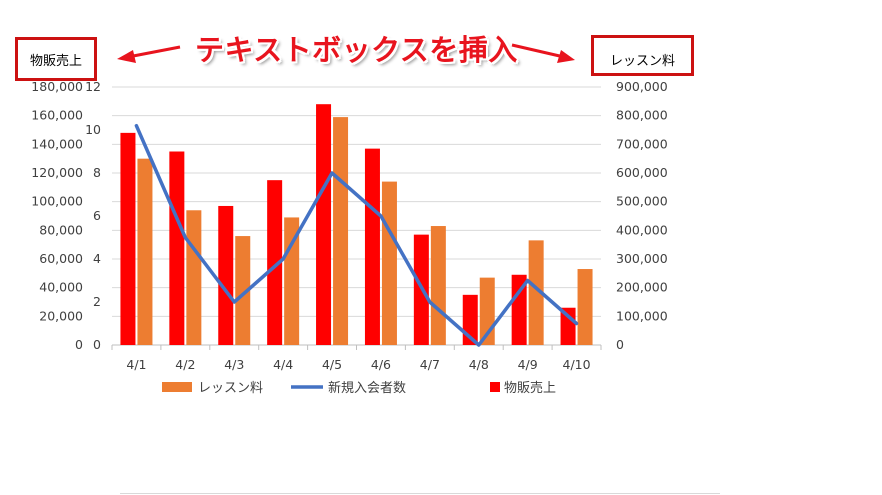 This screenshot has height=495, width=882. What do you see at coordinates (642, 258) in the screenshot?
I see `right-axis-tick-label: 300,000` at bounding box center [642, 258].